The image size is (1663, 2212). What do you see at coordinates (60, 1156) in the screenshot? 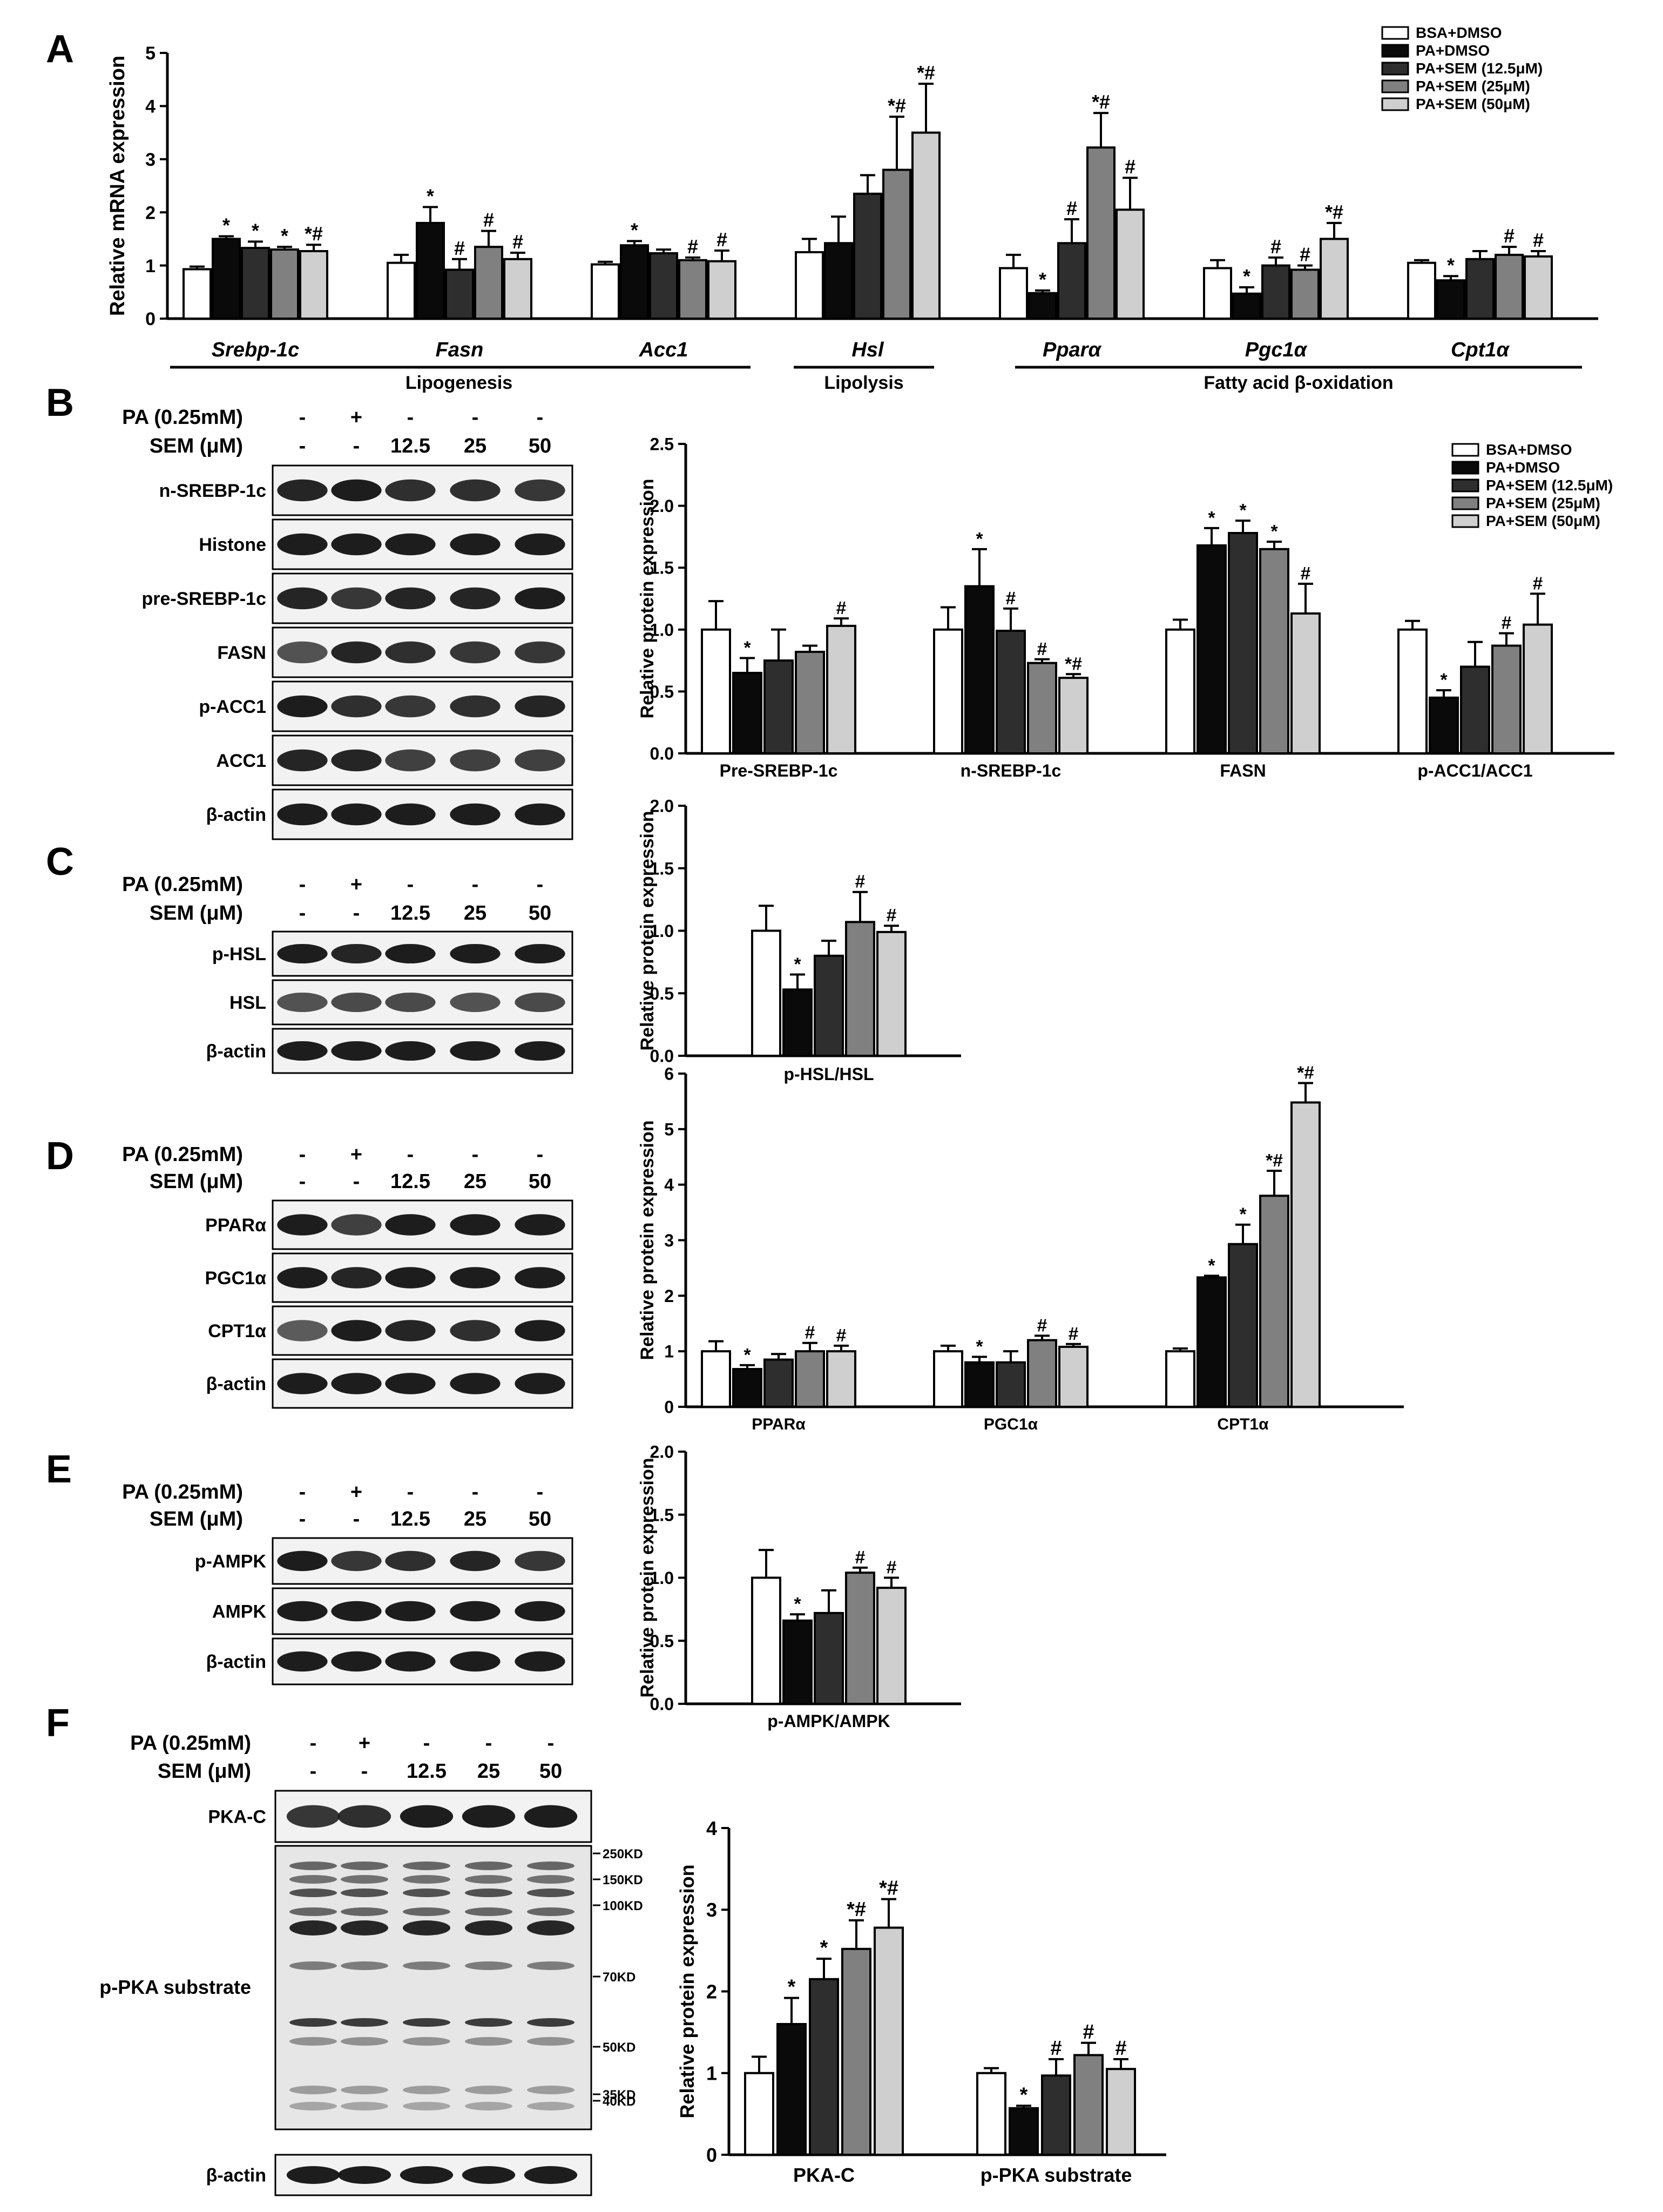
I see `panel-letter: D` at bounding box center [60, 1156].